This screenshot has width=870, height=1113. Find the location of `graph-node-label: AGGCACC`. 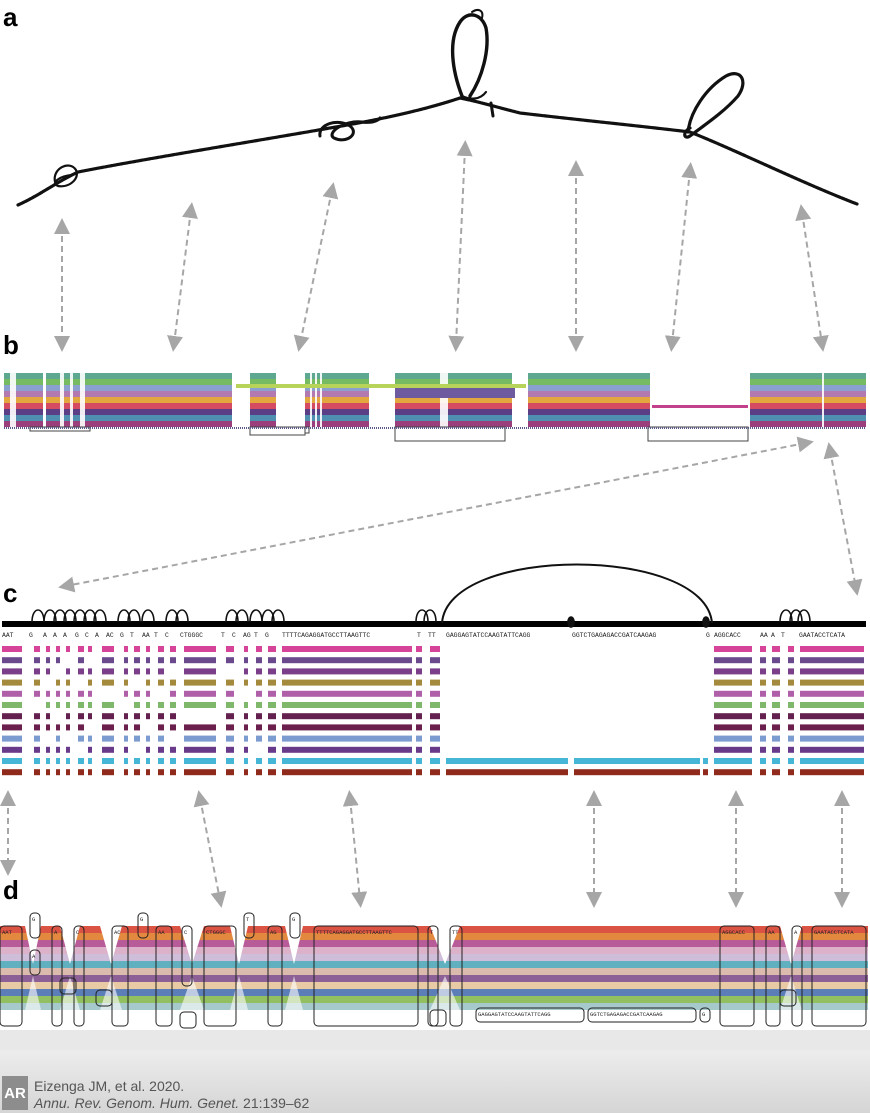

graph-node-label: AGGCACC is located at coordinates (734, 932).